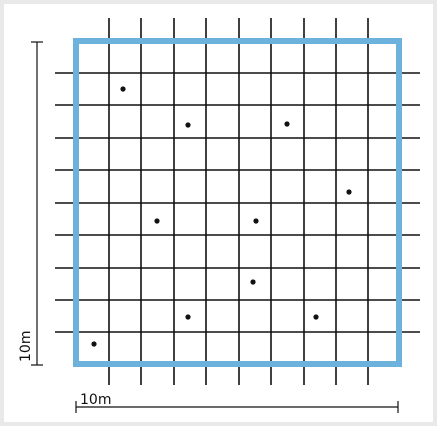  I want to click on vertical-scale: 10m, so click(30, 203).